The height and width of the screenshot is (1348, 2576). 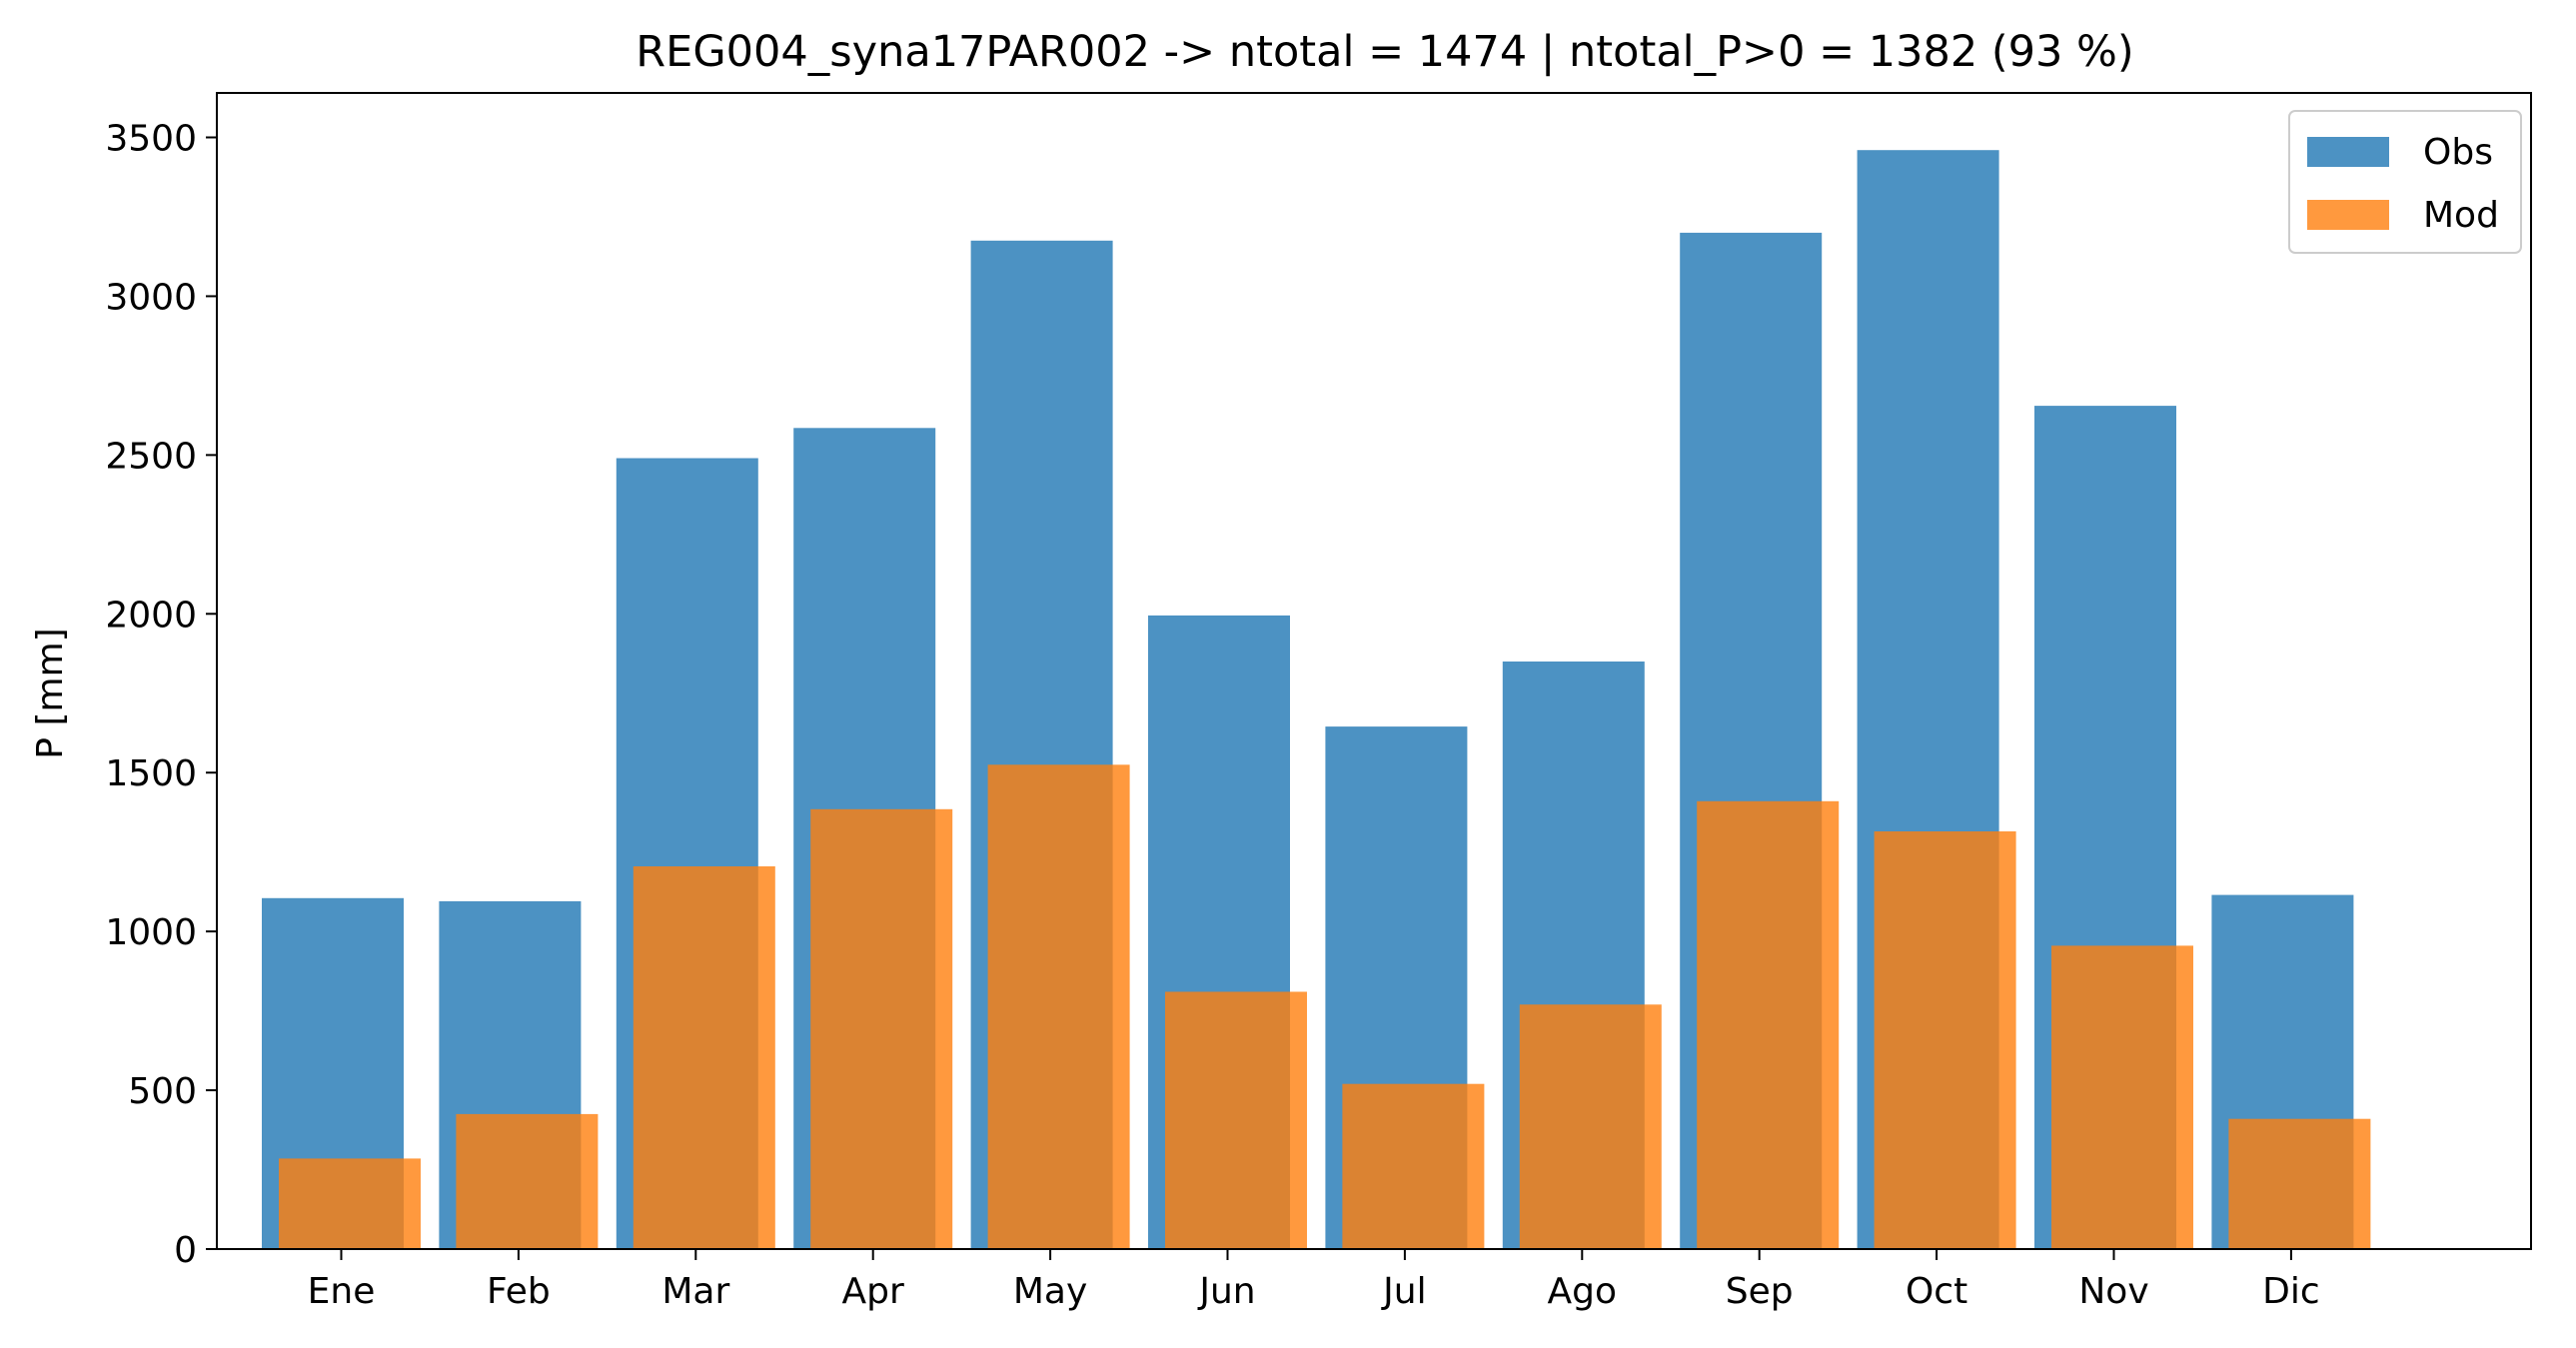 What do you see at coordinates (1936, 1291) in the screenshot?
I see `x-tick-label: Oct` at bounding box center [1936, 1291].